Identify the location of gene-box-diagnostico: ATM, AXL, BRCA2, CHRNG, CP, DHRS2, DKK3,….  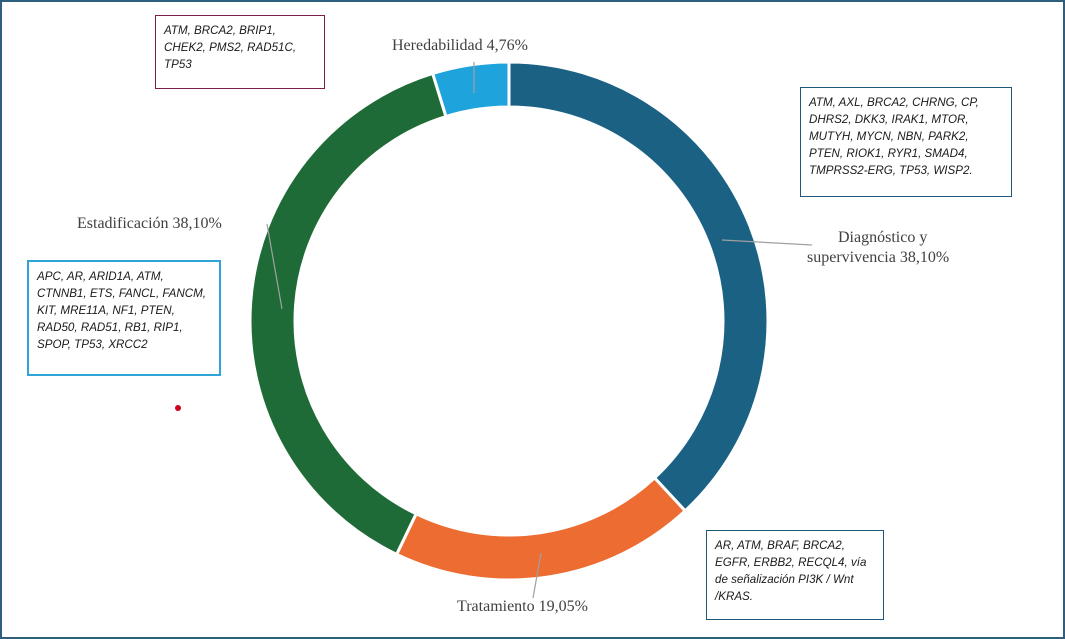
(906, 142).